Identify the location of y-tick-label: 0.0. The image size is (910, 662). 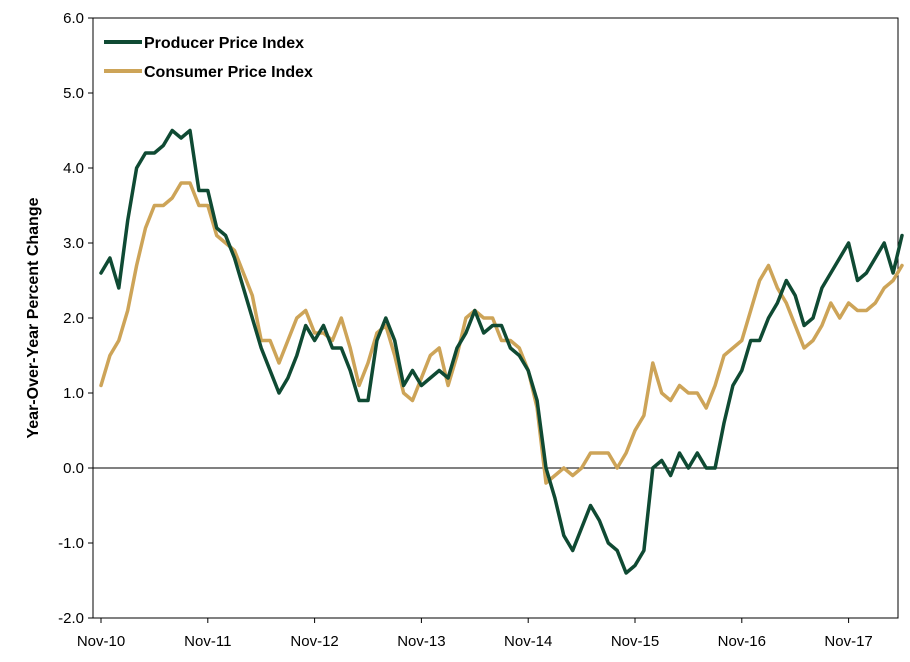
(73, 468).